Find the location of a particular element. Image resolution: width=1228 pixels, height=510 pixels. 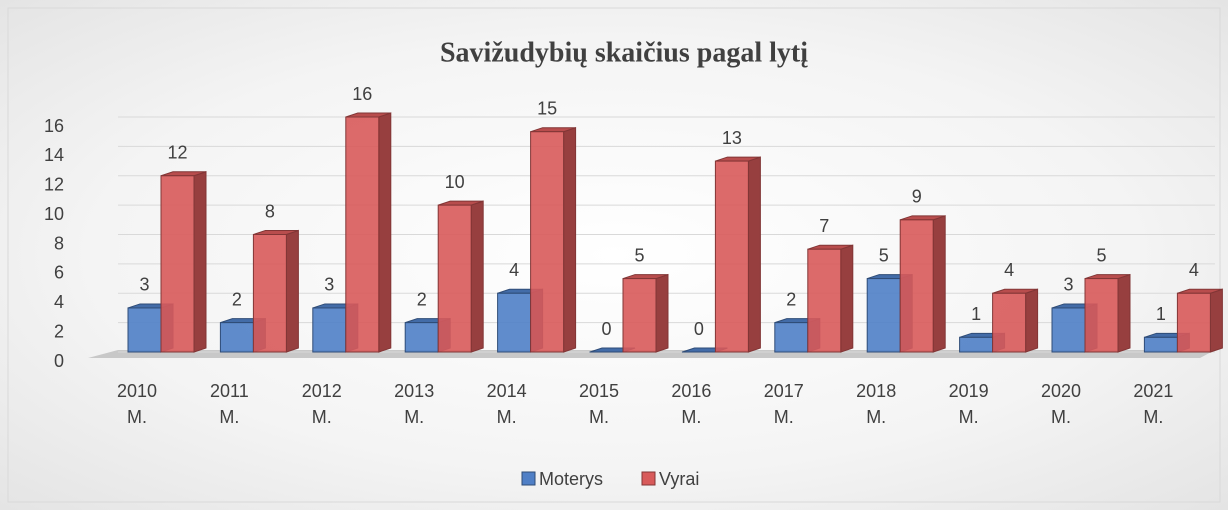

x-tick-label: 2018 M. is located at coordinates (876, 404).